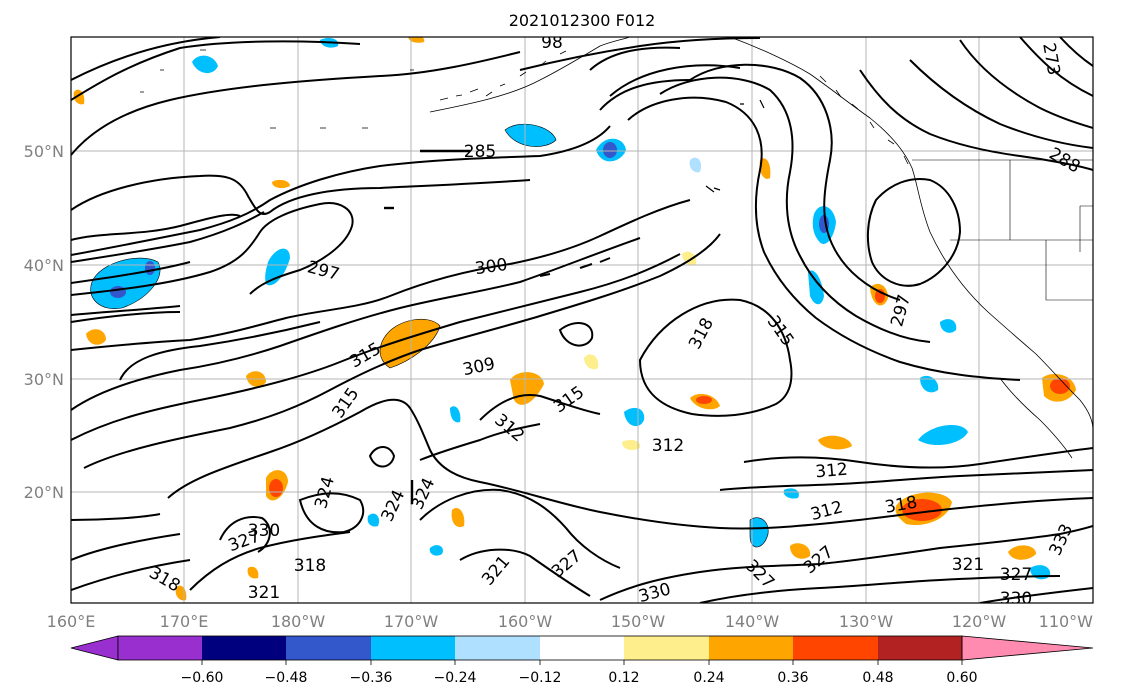 The height and width of the screenshot is (698, 1139). I want to click on lon-label: 150°W, so click(638, 621).